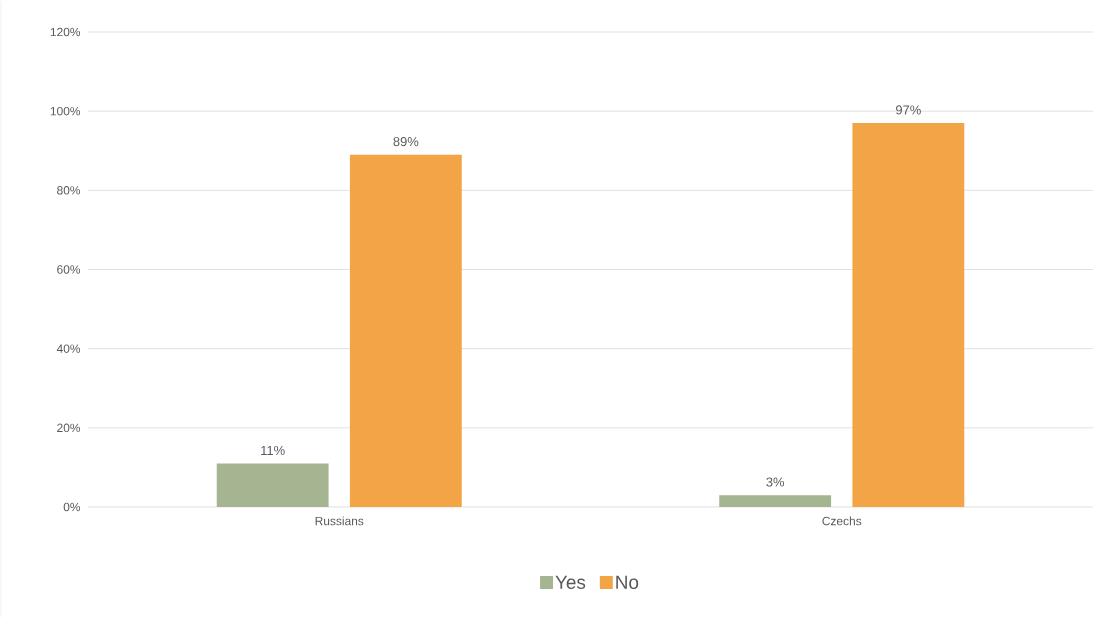 The height and width of the screenshot is (618, 1110). I want to click on x-tick-label: Czechs, so click(842, 521).